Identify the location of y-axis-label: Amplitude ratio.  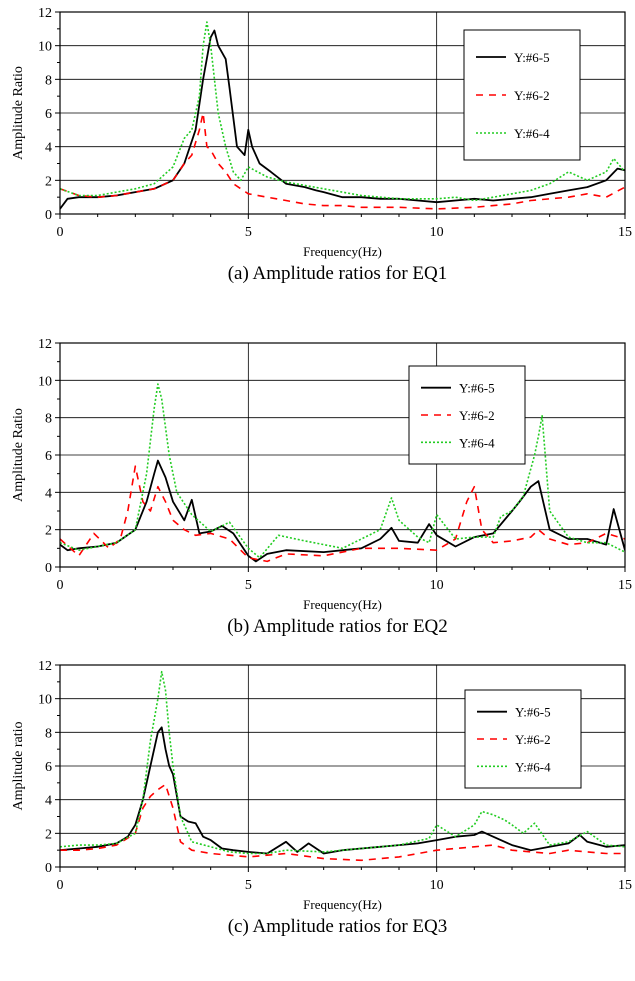
(18, 765).